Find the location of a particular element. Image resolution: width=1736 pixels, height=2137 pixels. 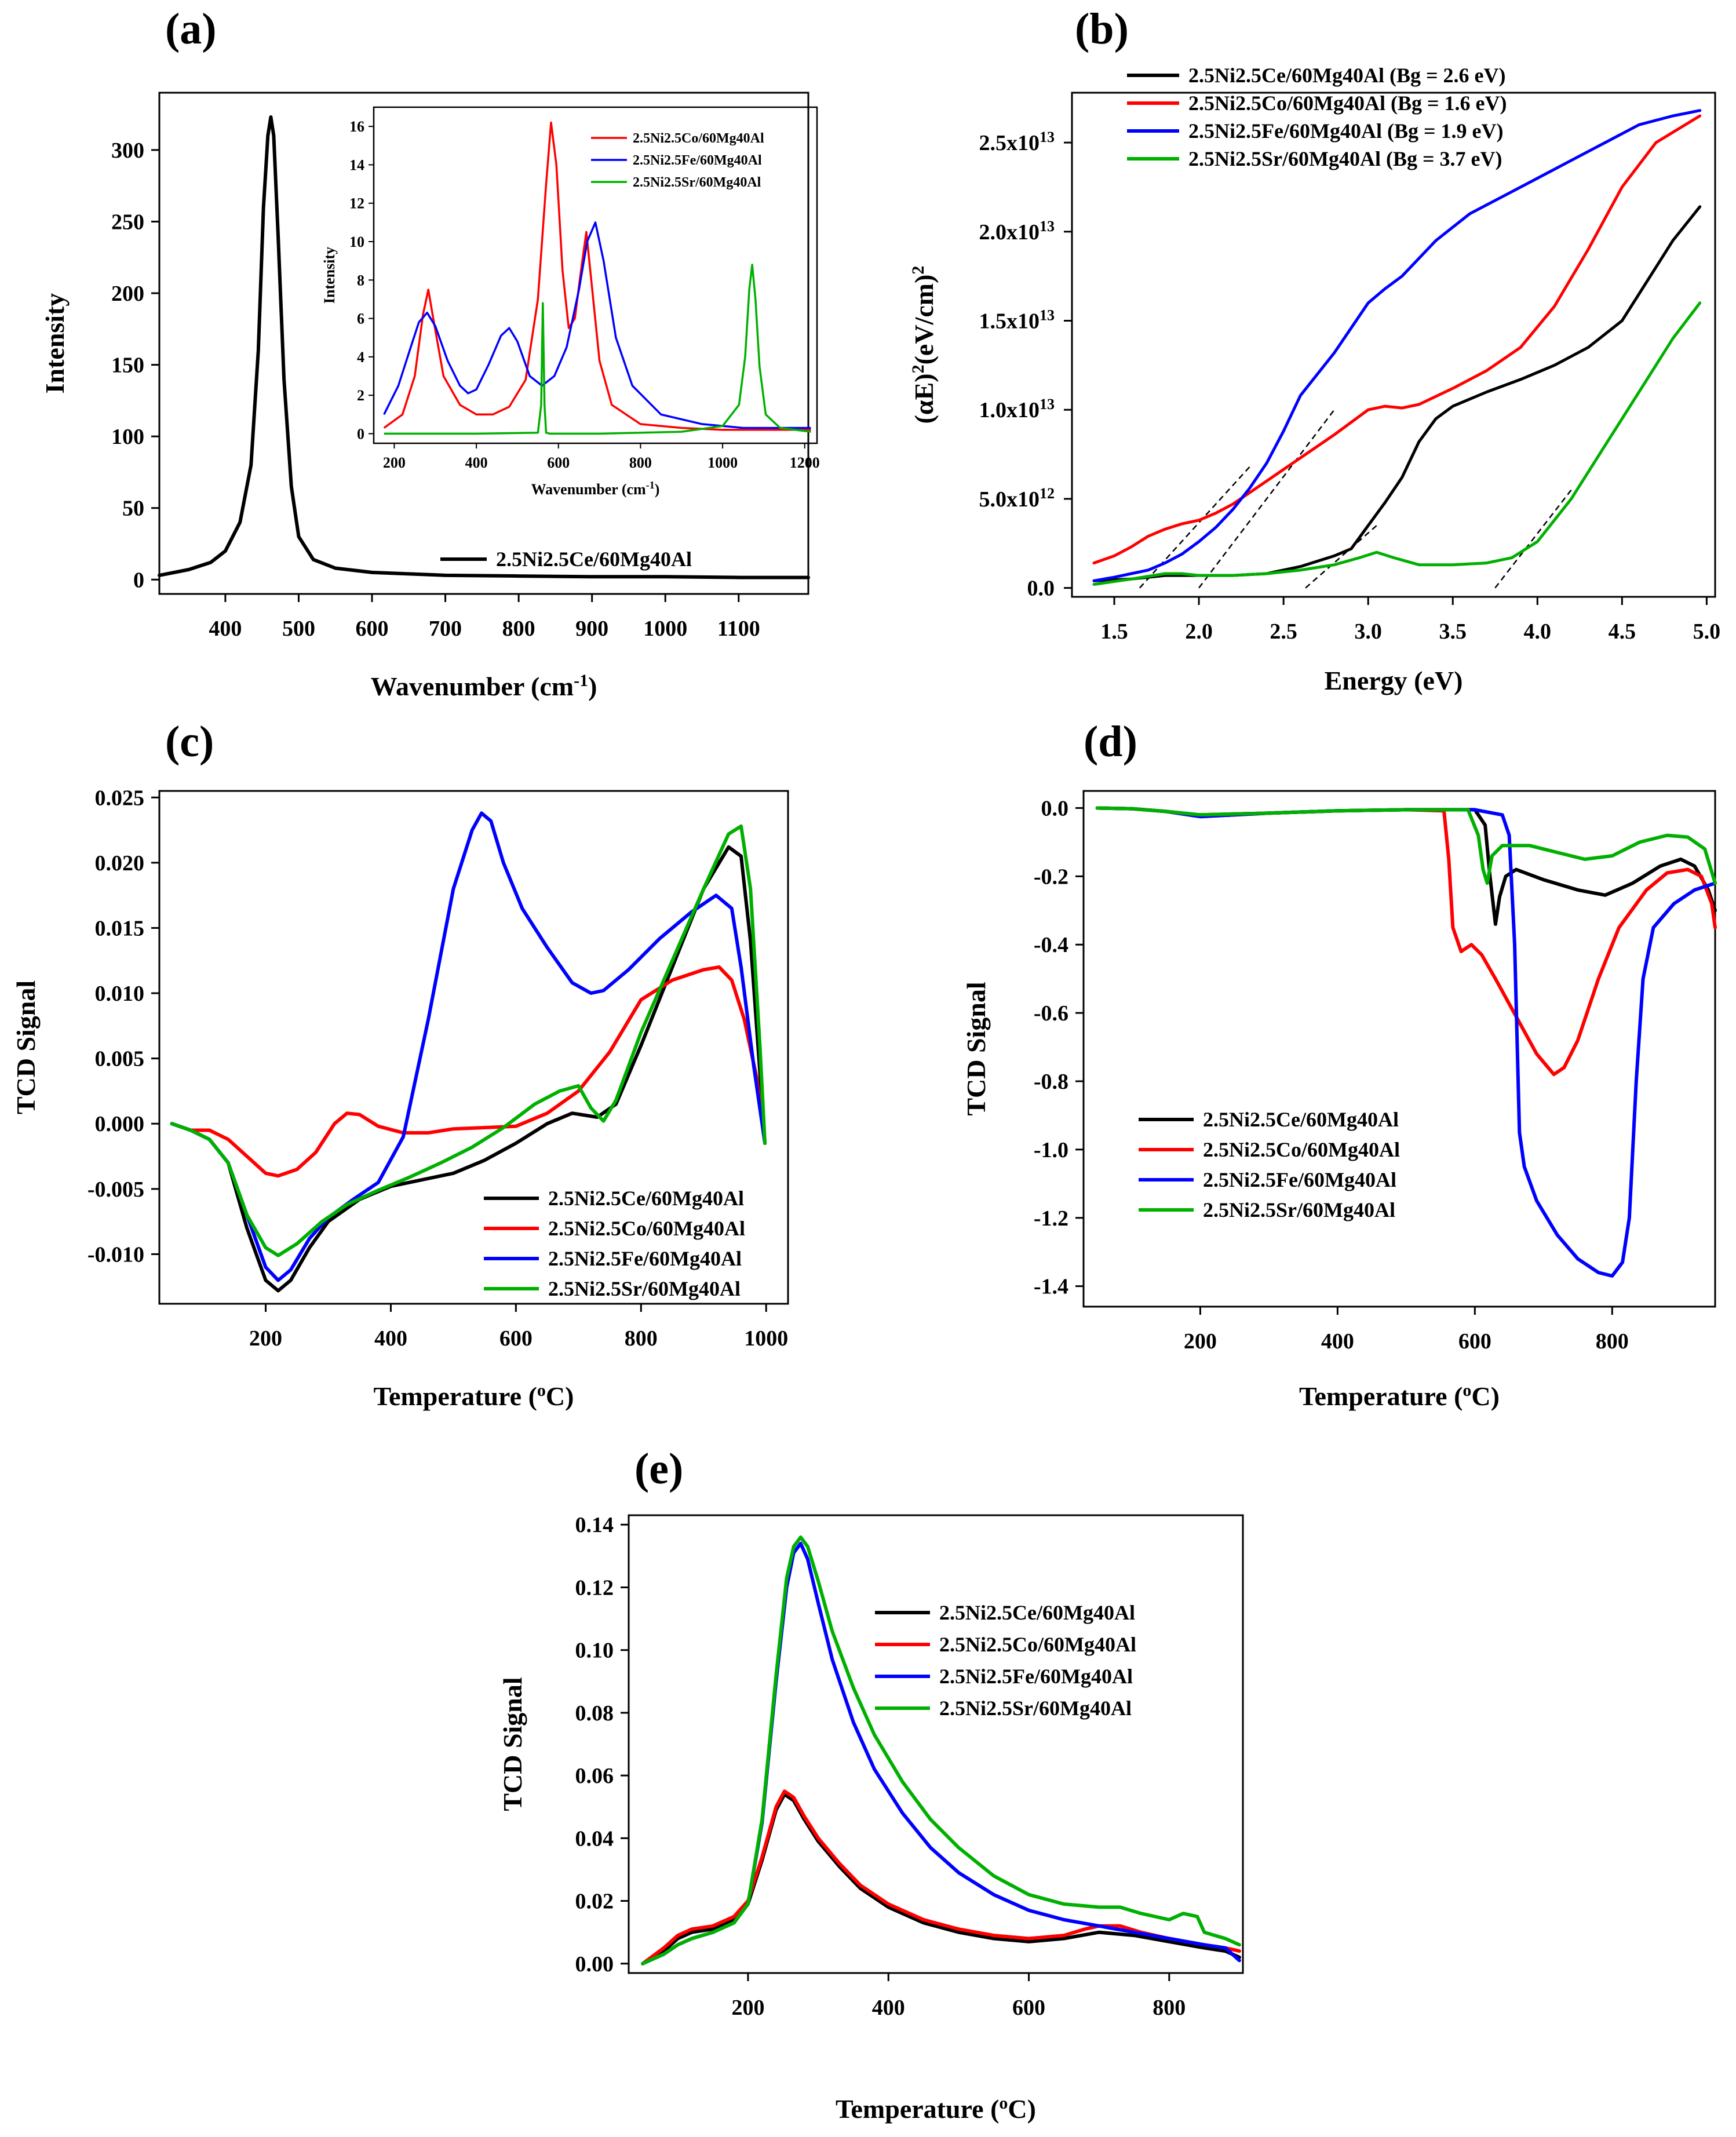

panel-d-x-axis-title-part-0: Temperature ( is located at coordinates (1381, 1396).